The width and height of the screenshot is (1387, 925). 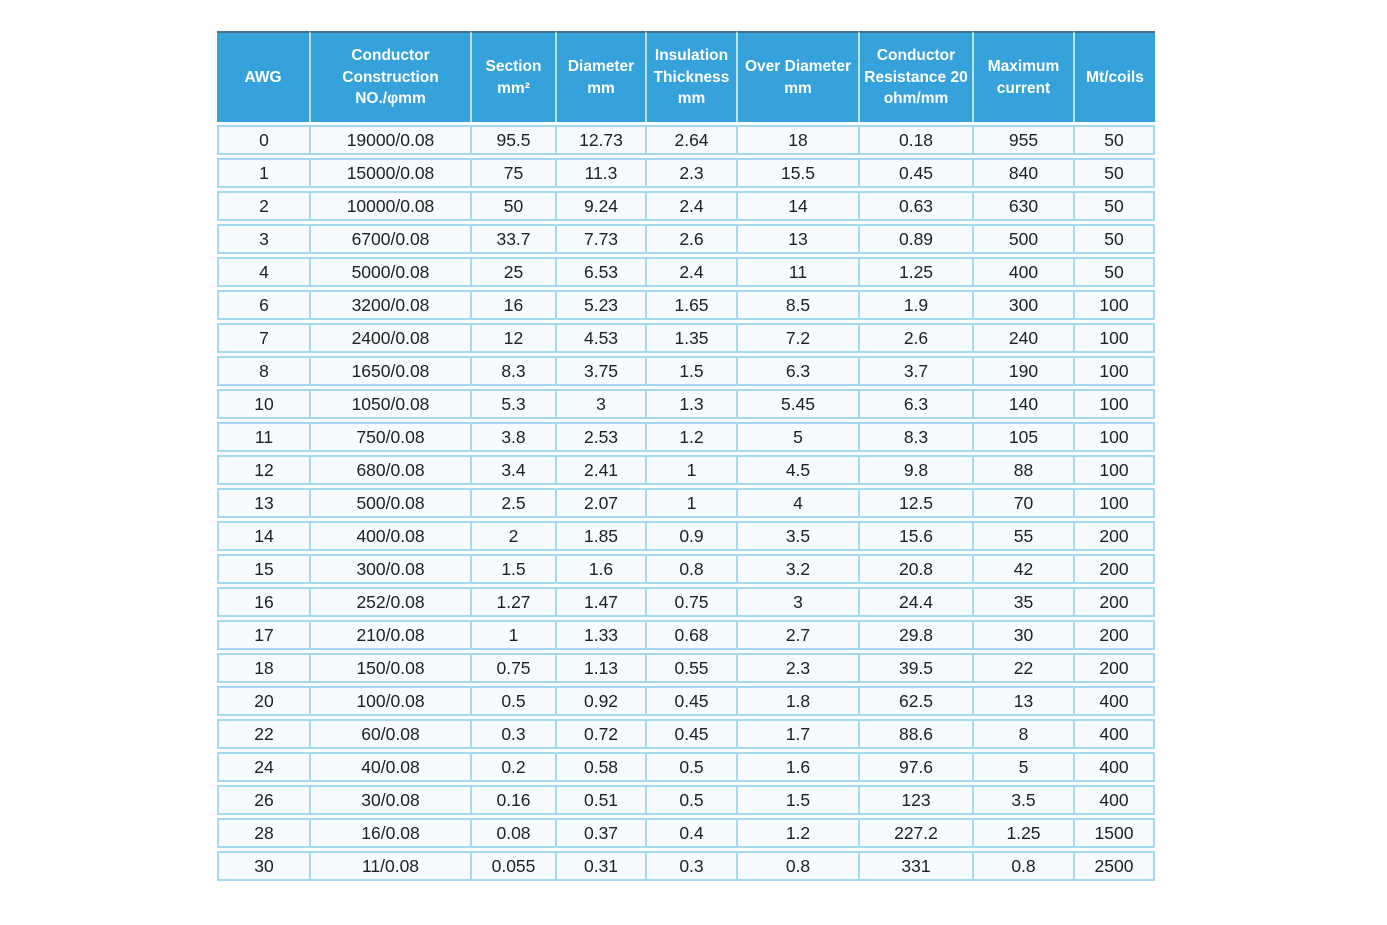 I want to click on table-cell-conductor-construction: 30/0.08, so click(x=389, y=800).